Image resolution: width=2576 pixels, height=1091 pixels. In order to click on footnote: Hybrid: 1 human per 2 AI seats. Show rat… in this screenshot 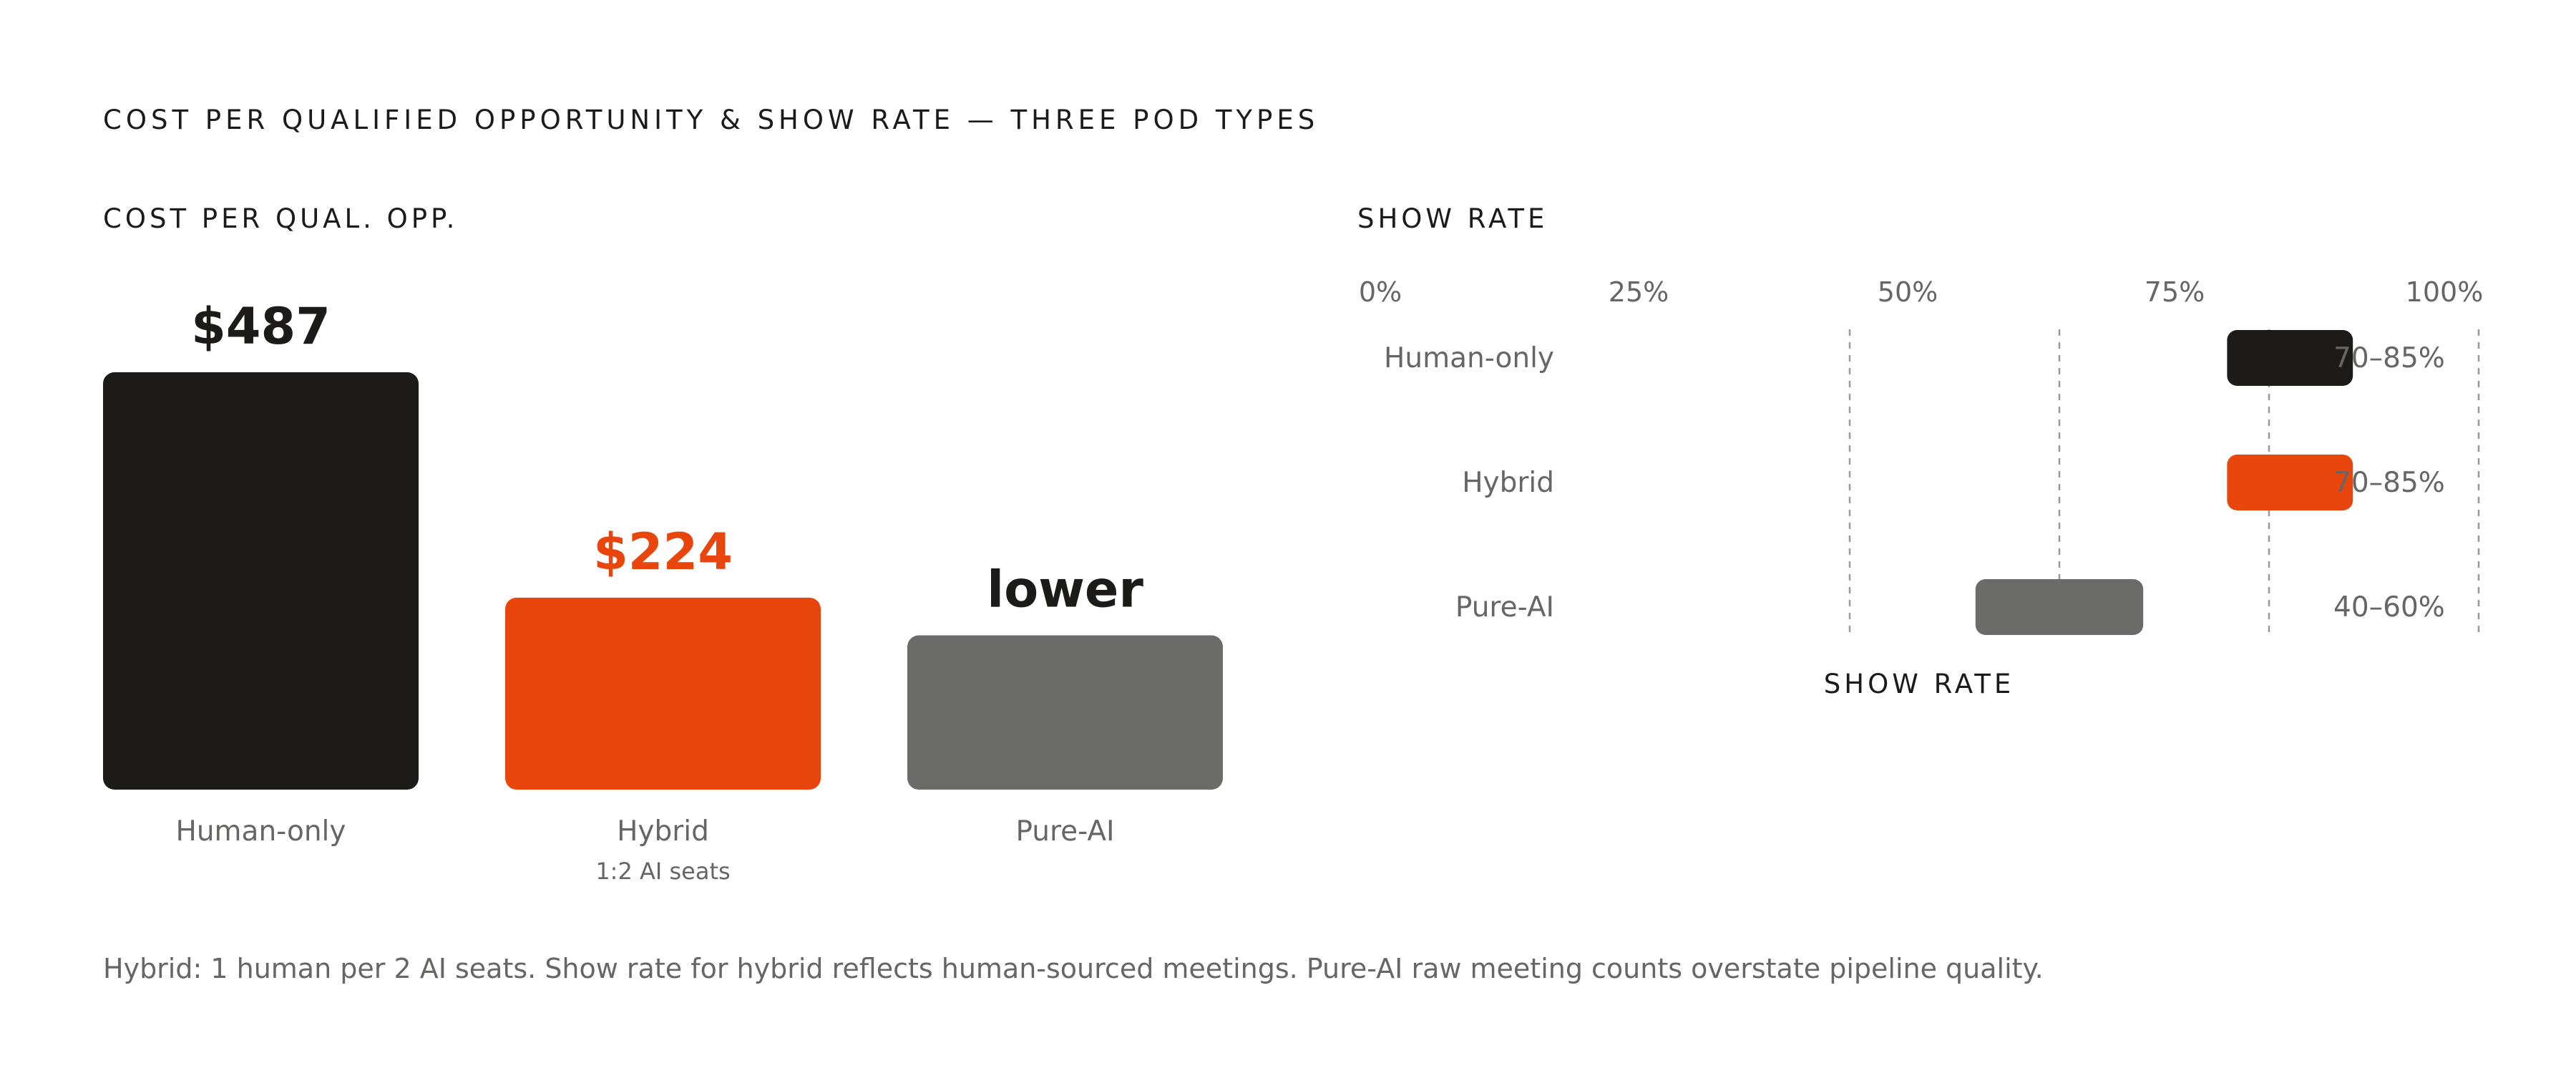, I will do `click(1073, 968)`.